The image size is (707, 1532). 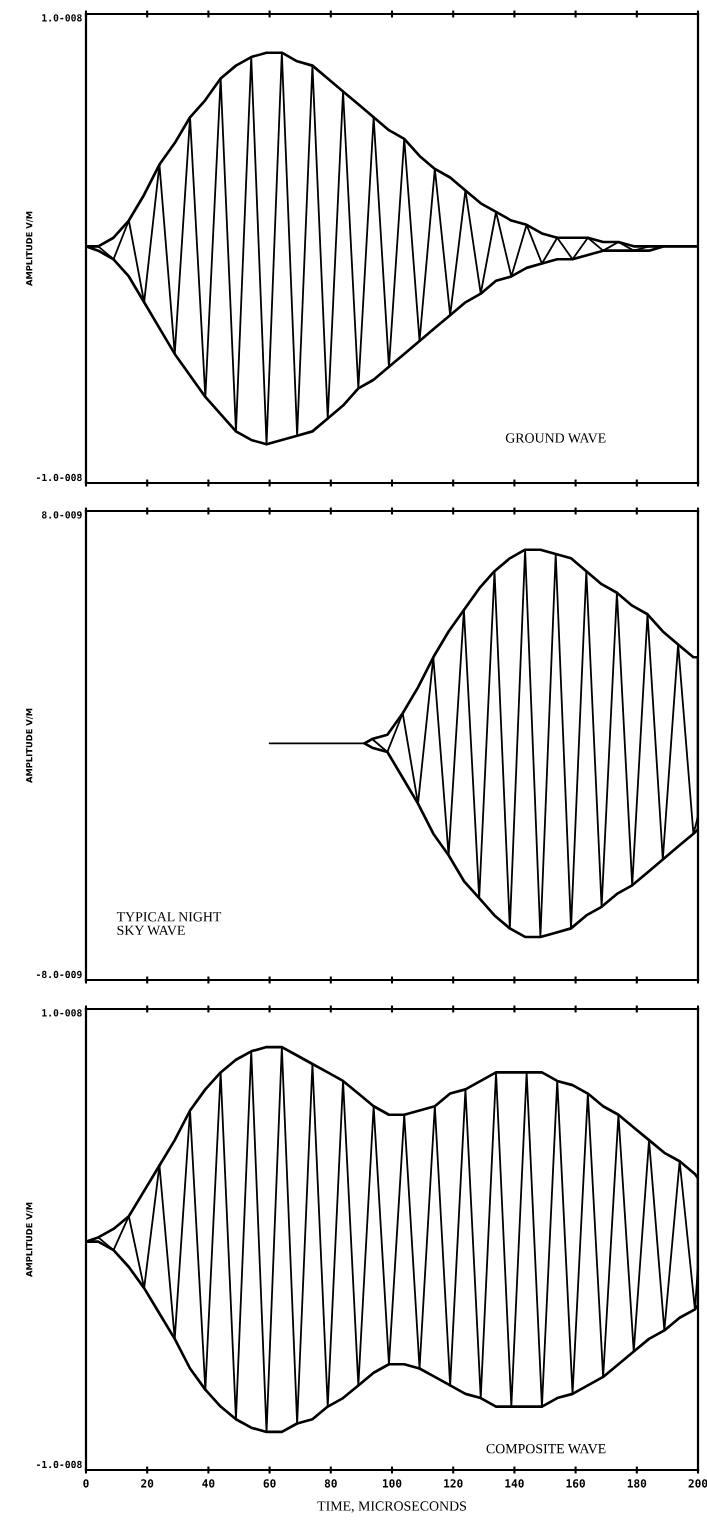 I want to click on x-tick-label: 40, so click(x=208, y=1483).